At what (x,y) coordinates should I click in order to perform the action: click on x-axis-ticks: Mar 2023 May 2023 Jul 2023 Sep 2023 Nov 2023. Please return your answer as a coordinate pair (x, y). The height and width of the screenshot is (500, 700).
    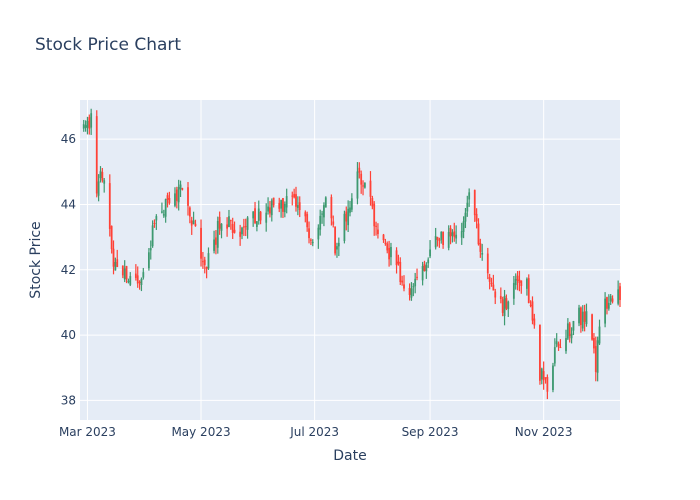
    Looking at the image, I should click on (316, 432).